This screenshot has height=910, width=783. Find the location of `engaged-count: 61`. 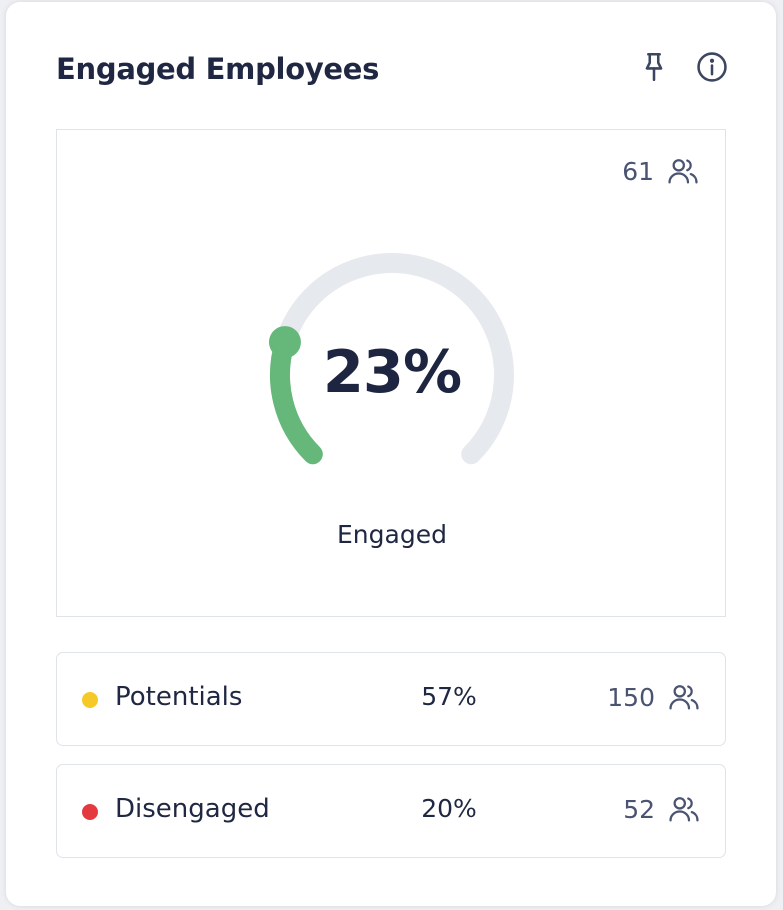

engaged-count: 61 is located at coordinates (661, 171).